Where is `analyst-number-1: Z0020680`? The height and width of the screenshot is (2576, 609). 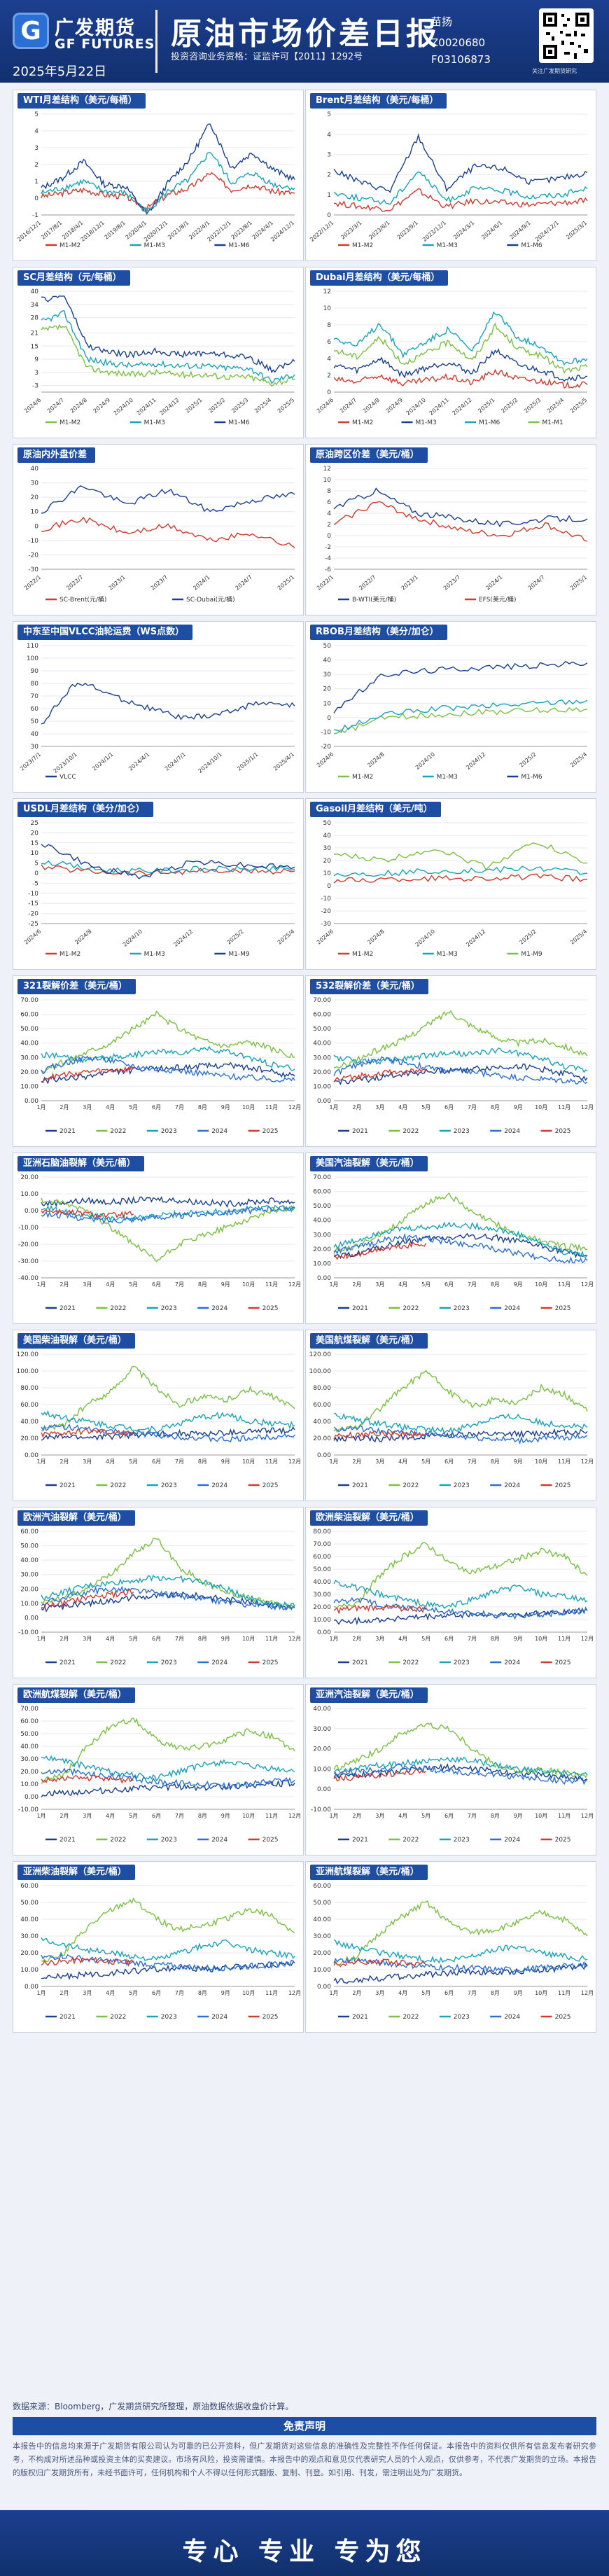
analyst-number-1: Z0020680 is located at coordinates (458, 42).